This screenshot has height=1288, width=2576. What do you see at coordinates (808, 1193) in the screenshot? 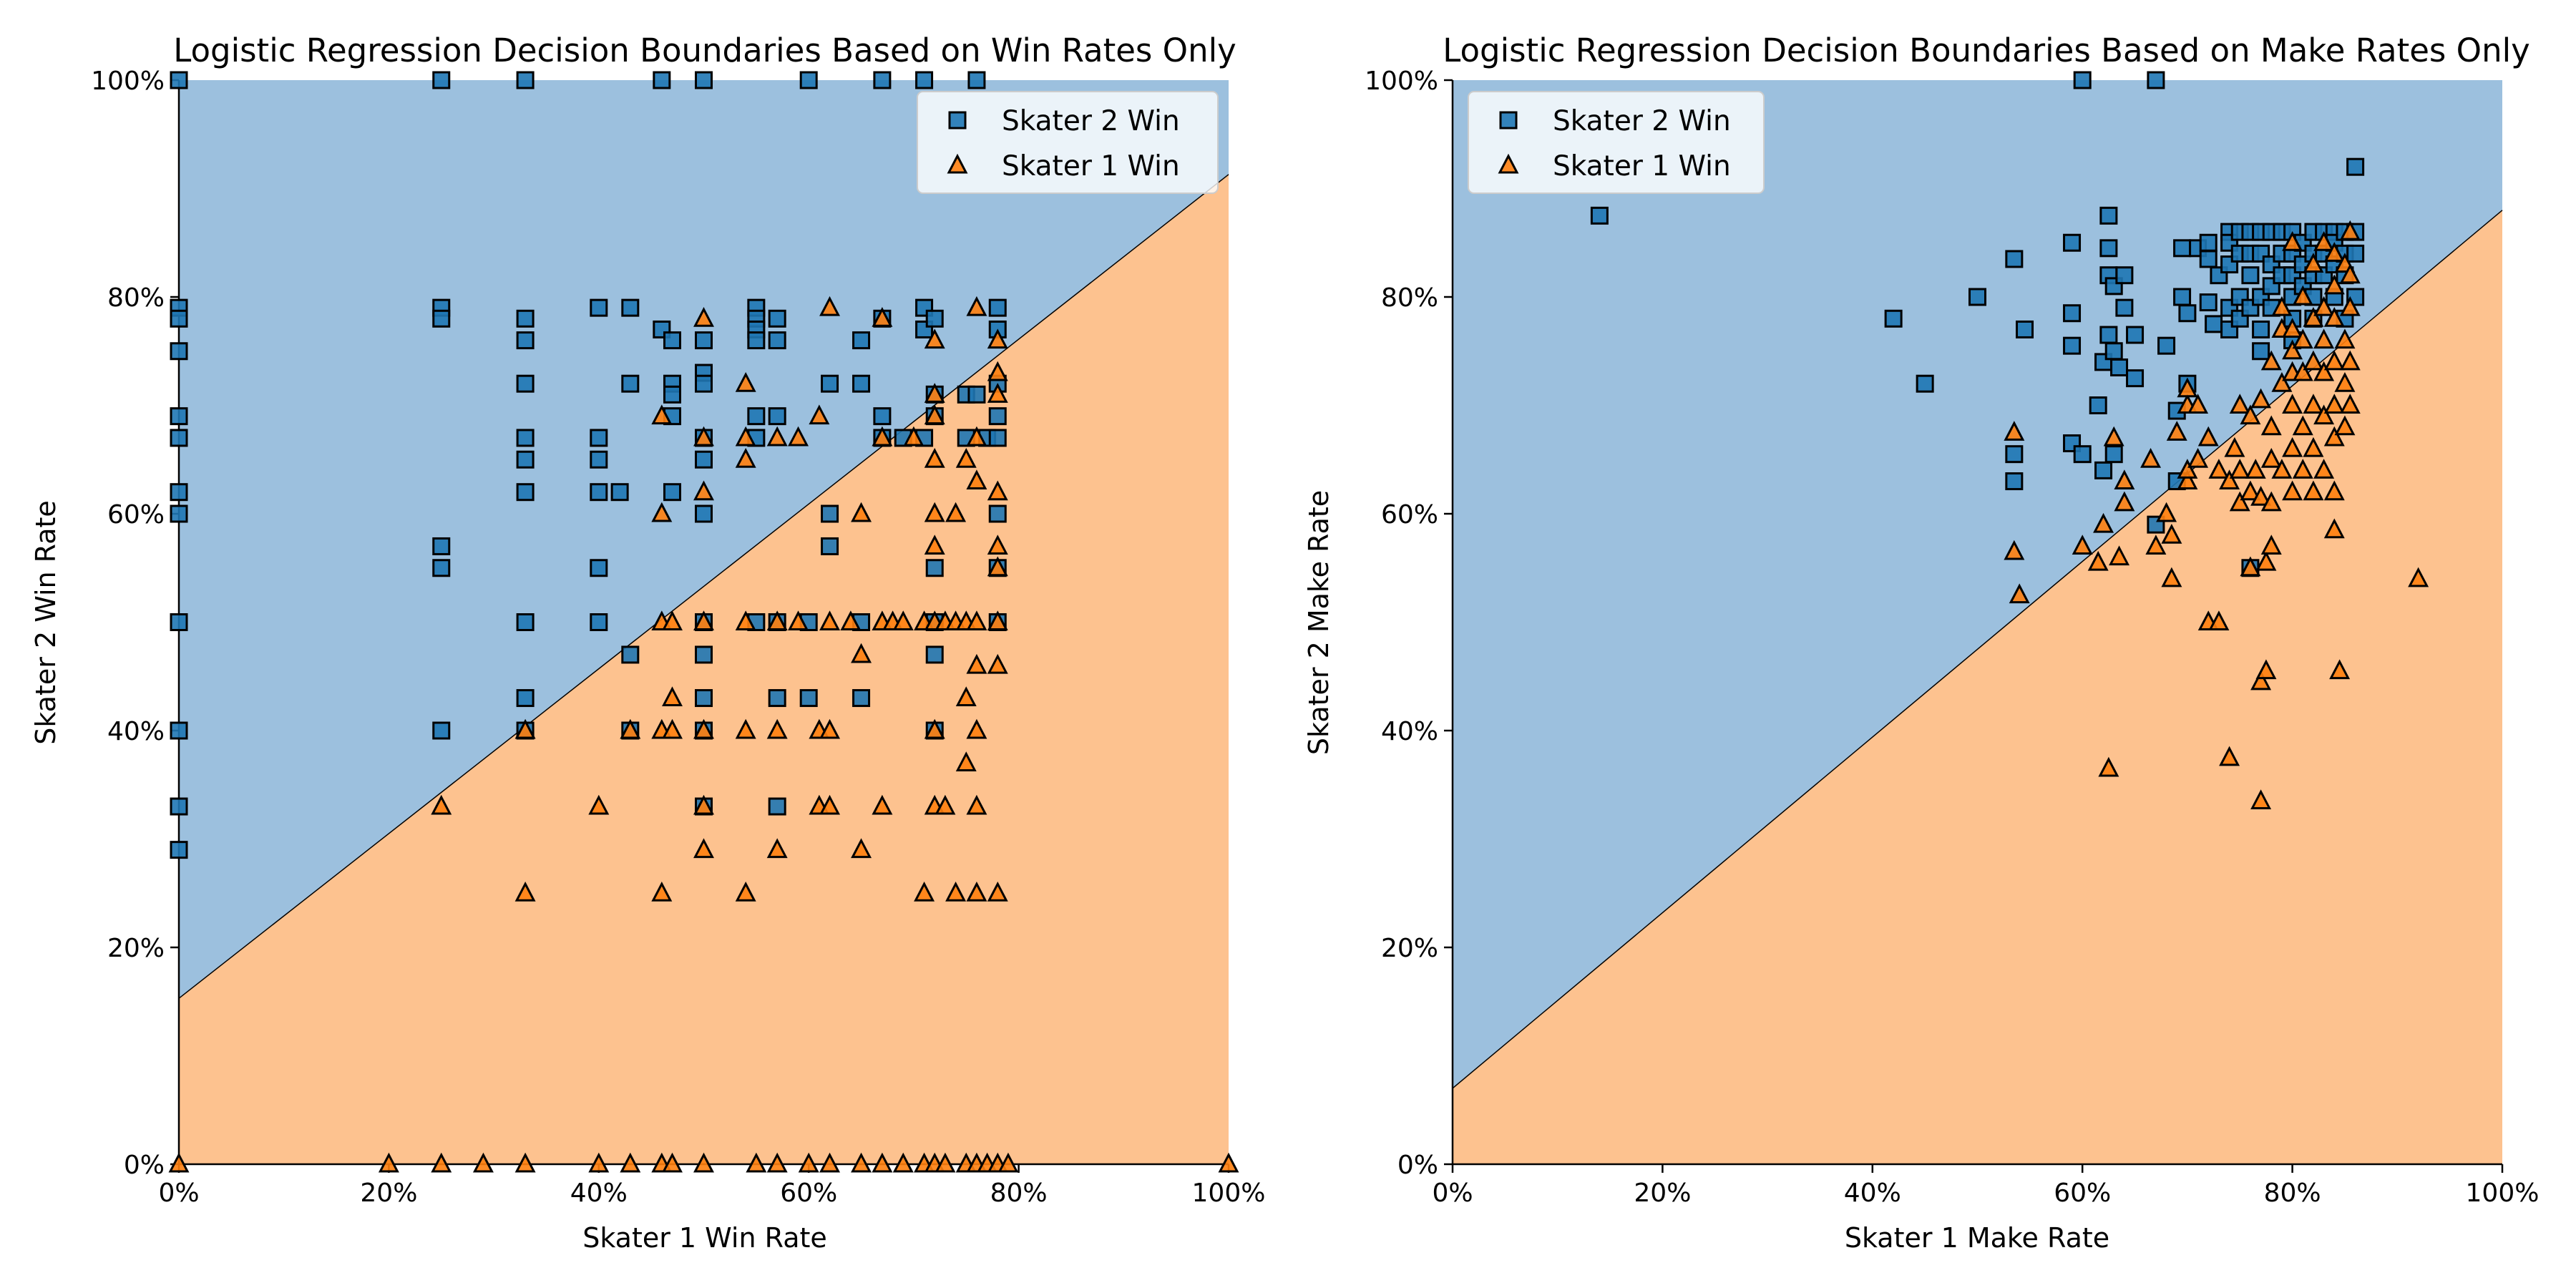
I see `x-tick-label: 60%` at bounding box center [808, 1193].